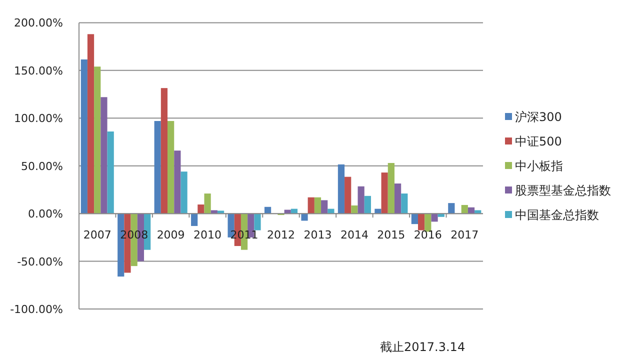 Image resolution: width=640 pixels, height=360 pixels. I want to click on legend-label: 中小板指, so click(539, 166).